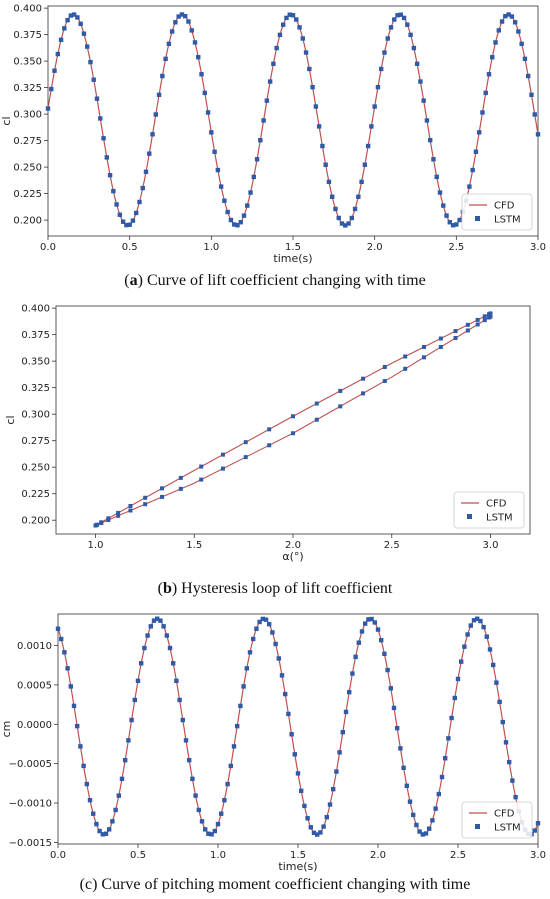 The height and width of the screenshot is (899, 550). Describe the element at coordinates (282, 588) in the screenshot. I see `caption-b-text: ) Hysteresis loop of lift coefficient` at that location.